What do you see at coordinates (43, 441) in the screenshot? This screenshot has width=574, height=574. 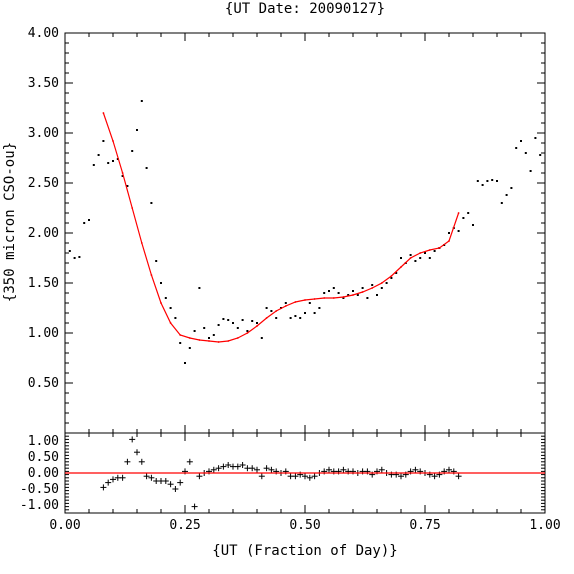 I see `lower-y-tick-label: 1.00` at bounding box center [43, 441].